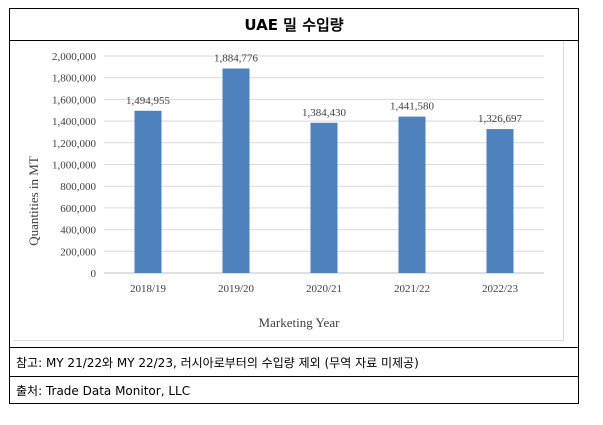 This screenshot has width=603, height=425. Describe the element at coordinates (94, 274) in the screenshot. I see `y-tick-label: 0` at that location.